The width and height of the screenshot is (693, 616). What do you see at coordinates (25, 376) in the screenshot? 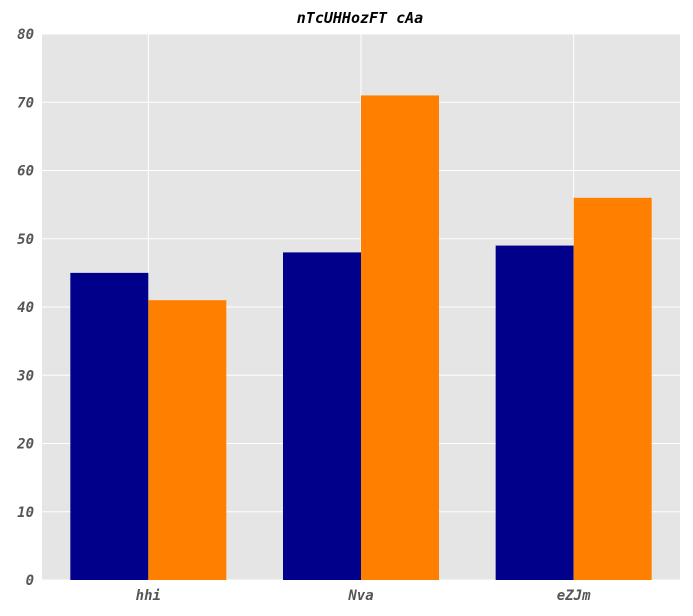
I see `y-tick-label: 30` at bounding box center [25, 376].